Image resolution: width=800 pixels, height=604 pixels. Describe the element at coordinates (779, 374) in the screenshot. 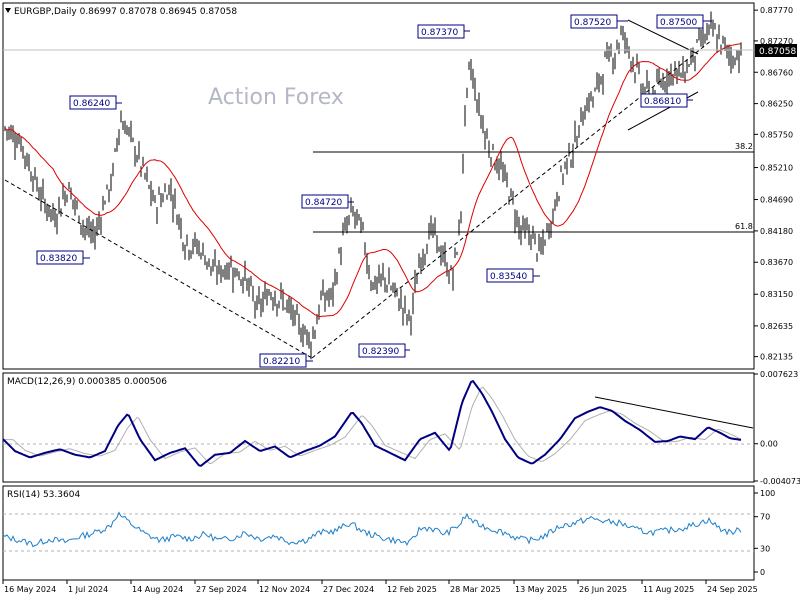

I see `macd-tick-label: 0.007623` at that location.